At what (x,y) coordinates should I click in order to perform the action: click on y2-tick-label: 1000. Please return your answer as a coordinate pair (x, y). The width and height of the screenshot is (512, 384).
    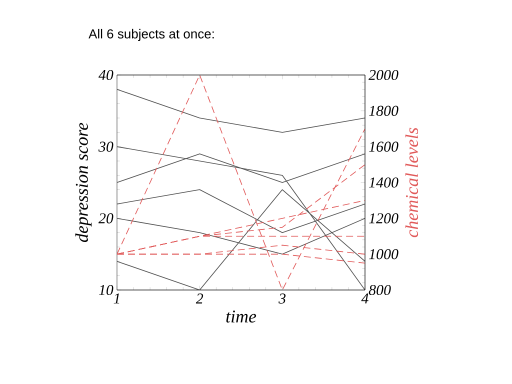
    Looking at the image, I should click on (383, 254).